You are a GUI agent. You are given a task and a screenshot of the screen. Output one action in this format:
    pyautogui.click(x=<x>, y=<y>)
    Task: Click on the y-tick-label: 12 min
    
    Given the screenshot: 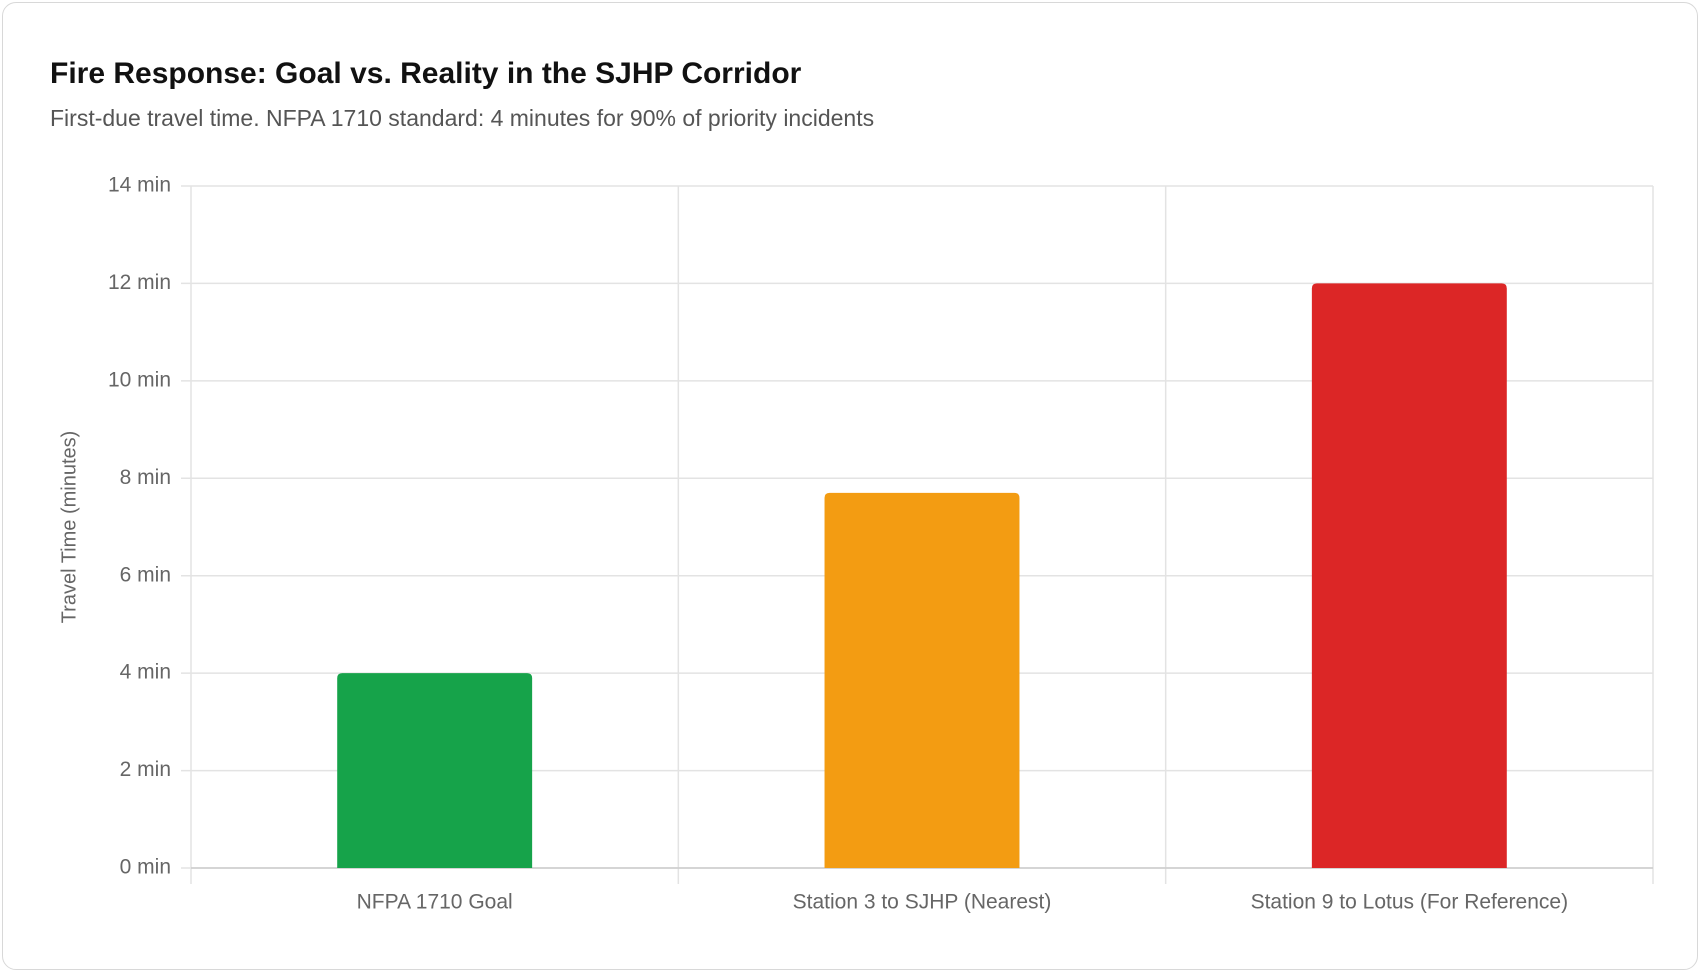 What is the action you would take?
    pyautogui.click(x=139, y=282)
    